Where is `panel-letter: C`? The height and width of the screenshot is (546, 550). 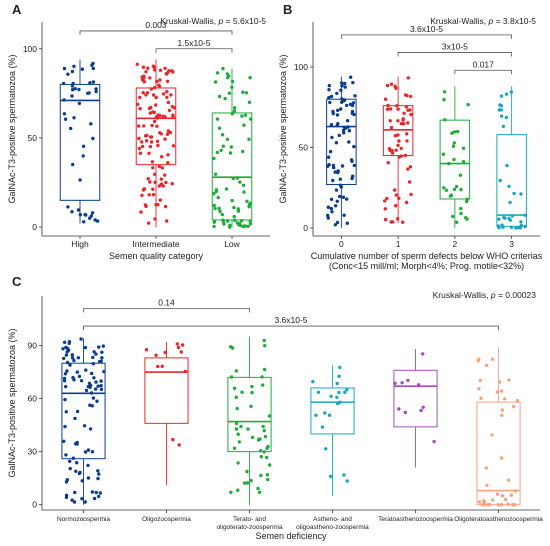
panel-letter: C is located at coordinates (17, 281).